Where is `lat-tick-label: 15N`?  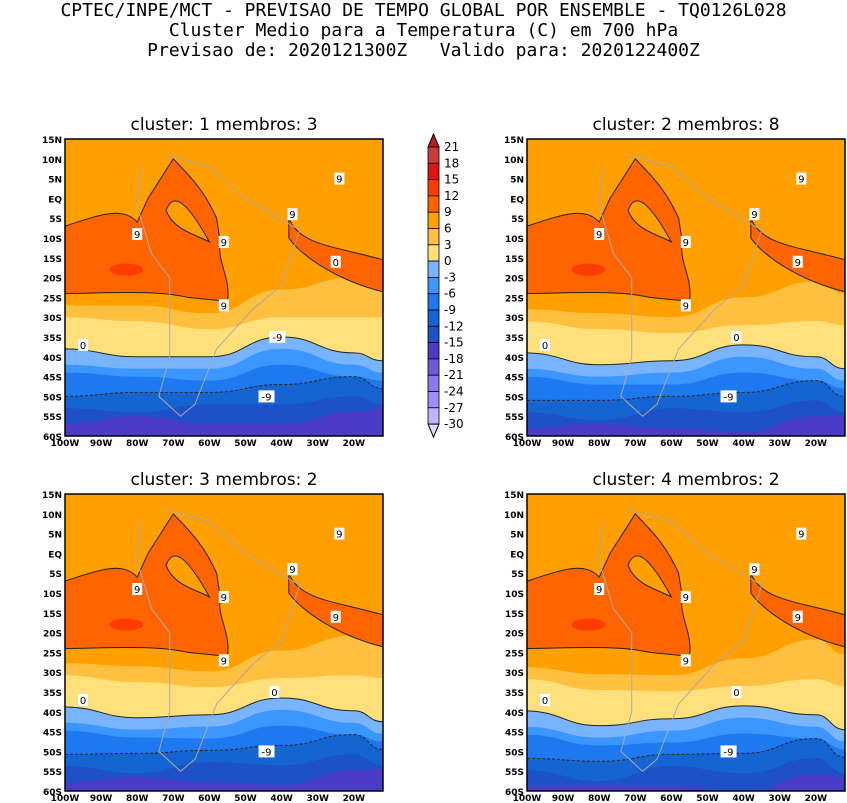 lat-tick-label: 15N is located at coordinates (514, 141).